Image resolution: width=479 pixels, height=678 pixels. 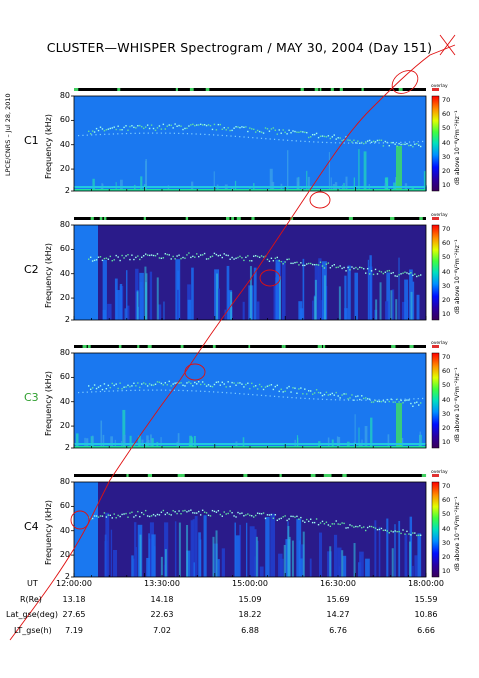 What do you see at coordinates (64, 481) in the screenshot?
I see `y-tick-label: 80` at bounding box center [64, 481].